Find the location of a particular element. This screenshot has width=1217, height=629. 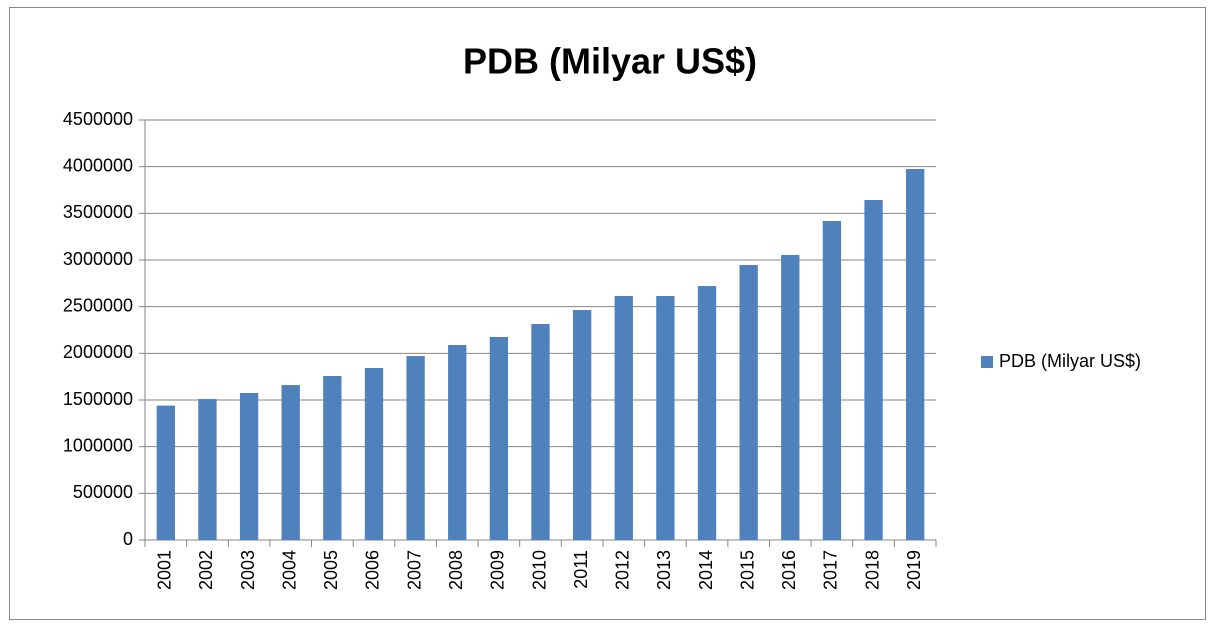

x-tick-label: 2016 is located at coordinates (789, 570).